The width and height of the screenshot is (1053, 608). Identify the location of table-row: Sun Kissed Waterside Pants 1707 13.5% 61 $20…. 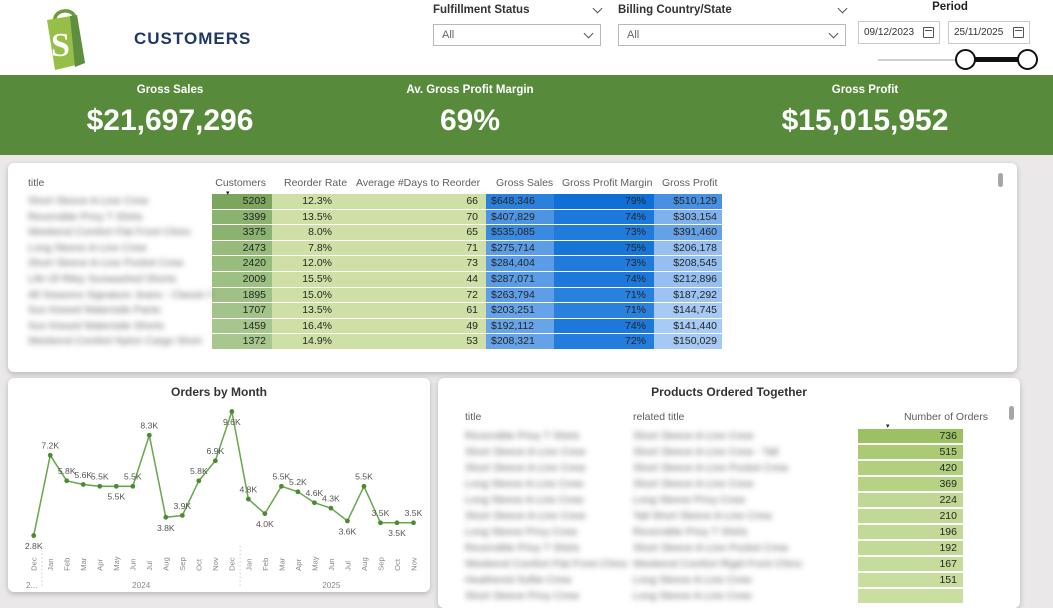
(512, 311).